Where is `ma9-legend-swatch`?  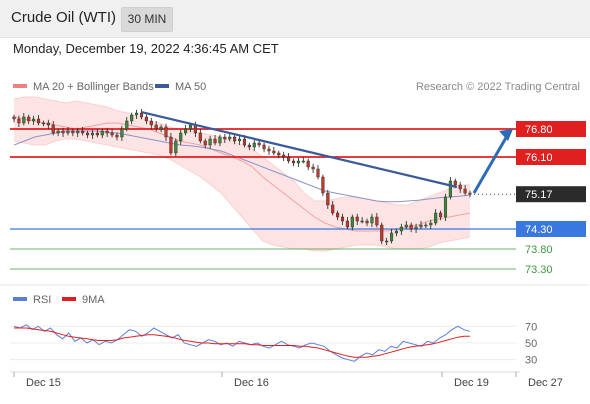 ma9-legend-swatch is located at coordinates (69, 299).